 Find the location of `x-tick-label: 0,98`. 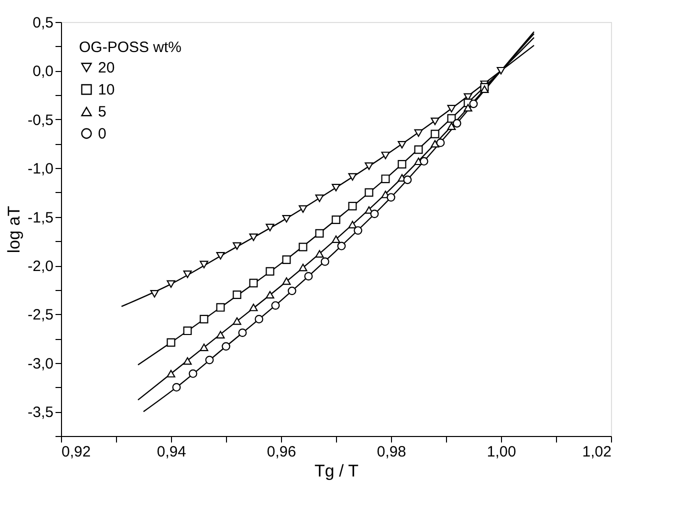

x-tick-label: 0,98 is located at coordinates (391, 452).